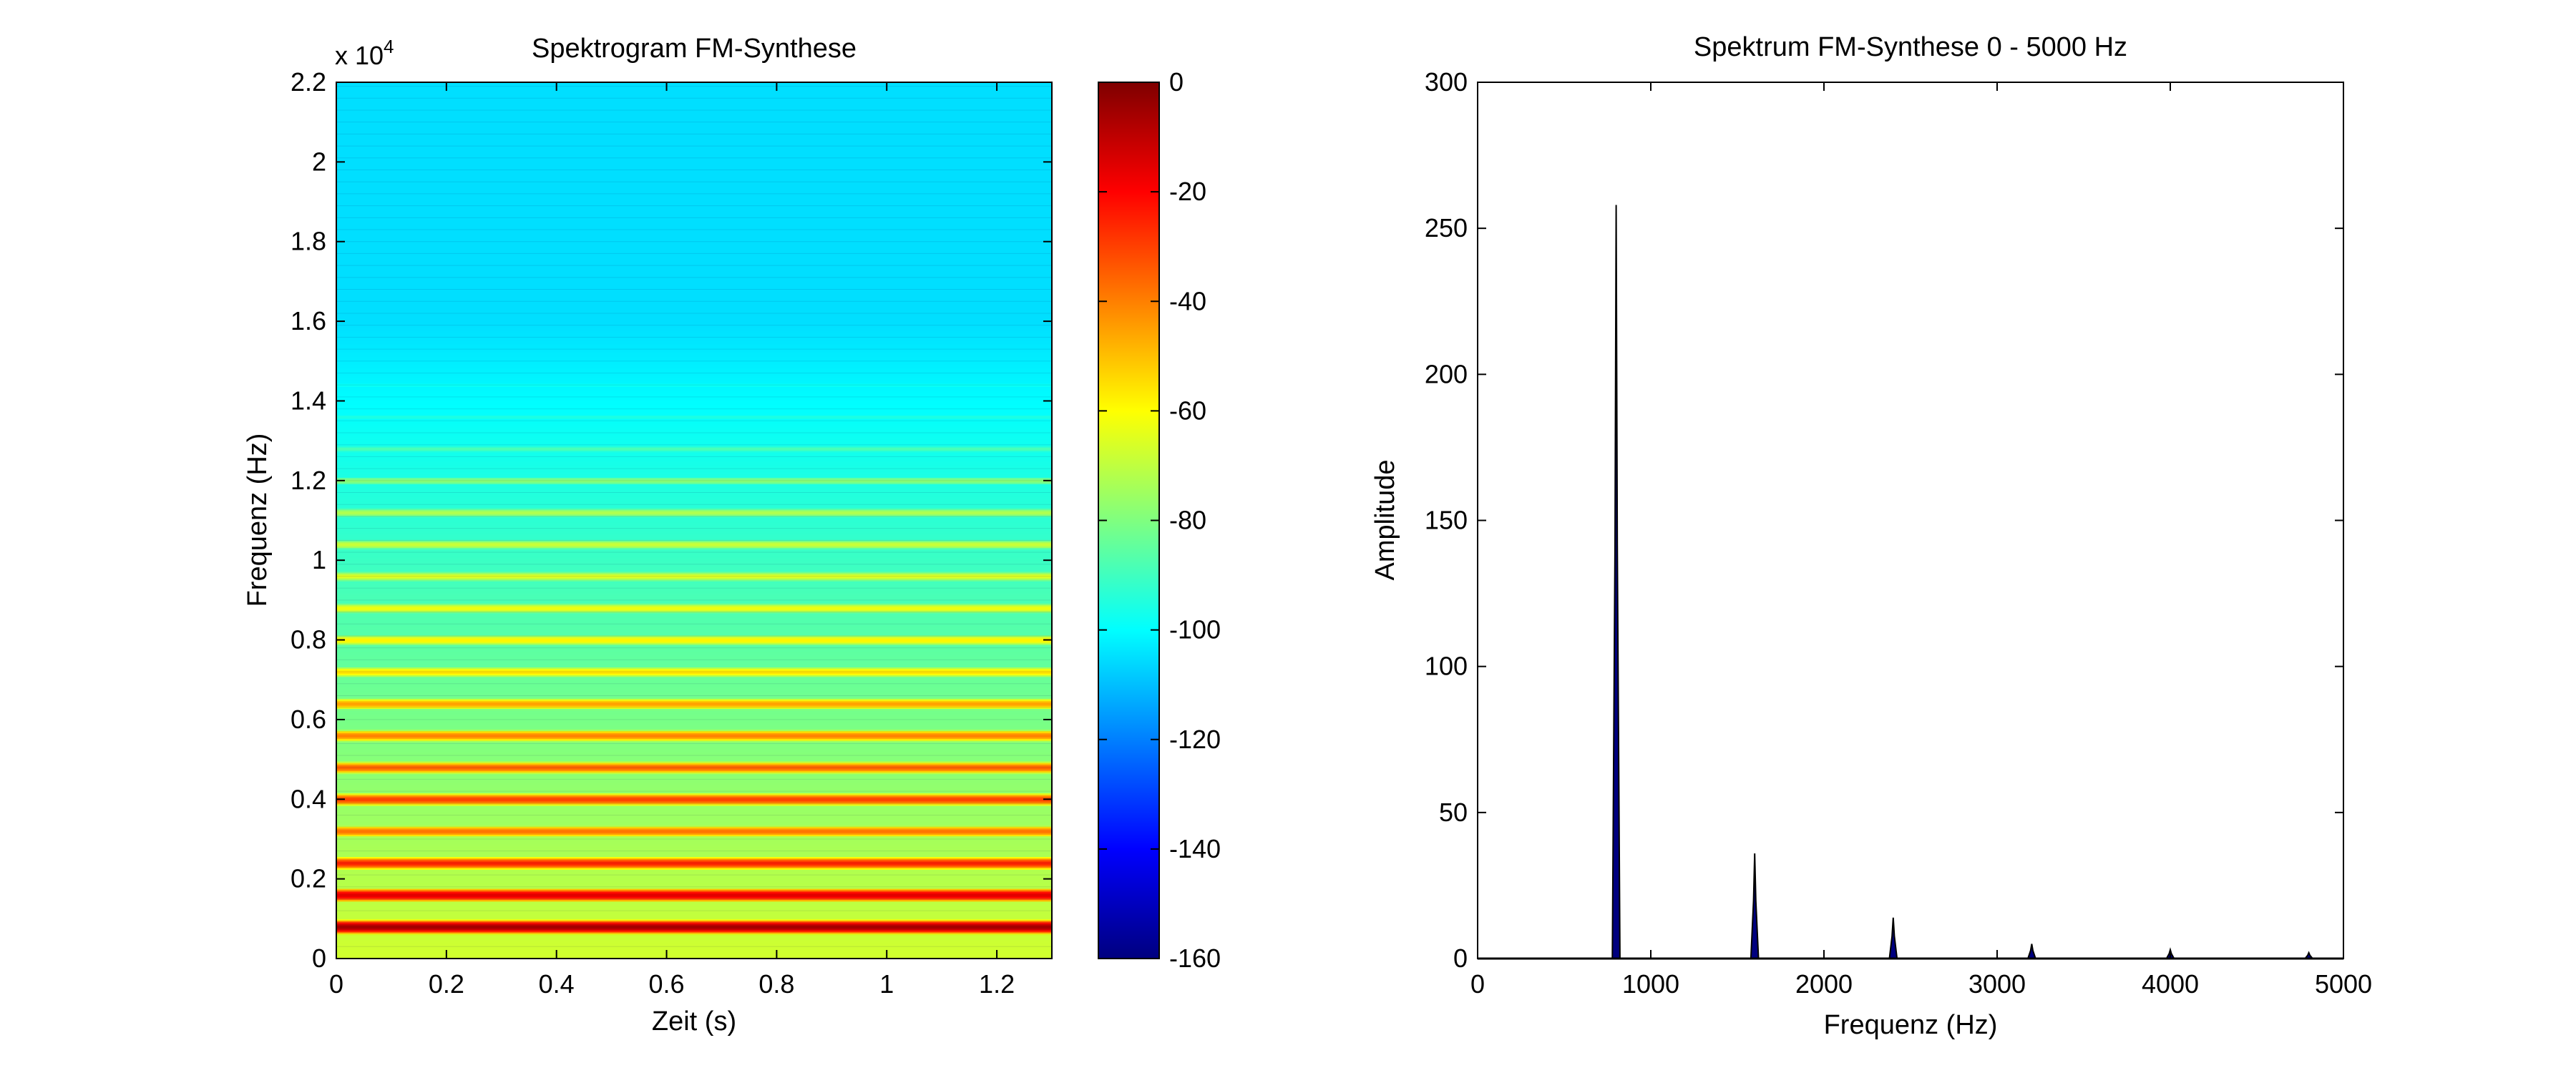  What do you see at coordinates (694, 49) in the screenshot?
I see `spectrogram-title: Spektrogram FM-Synthese` at bounding box center [694, 49].